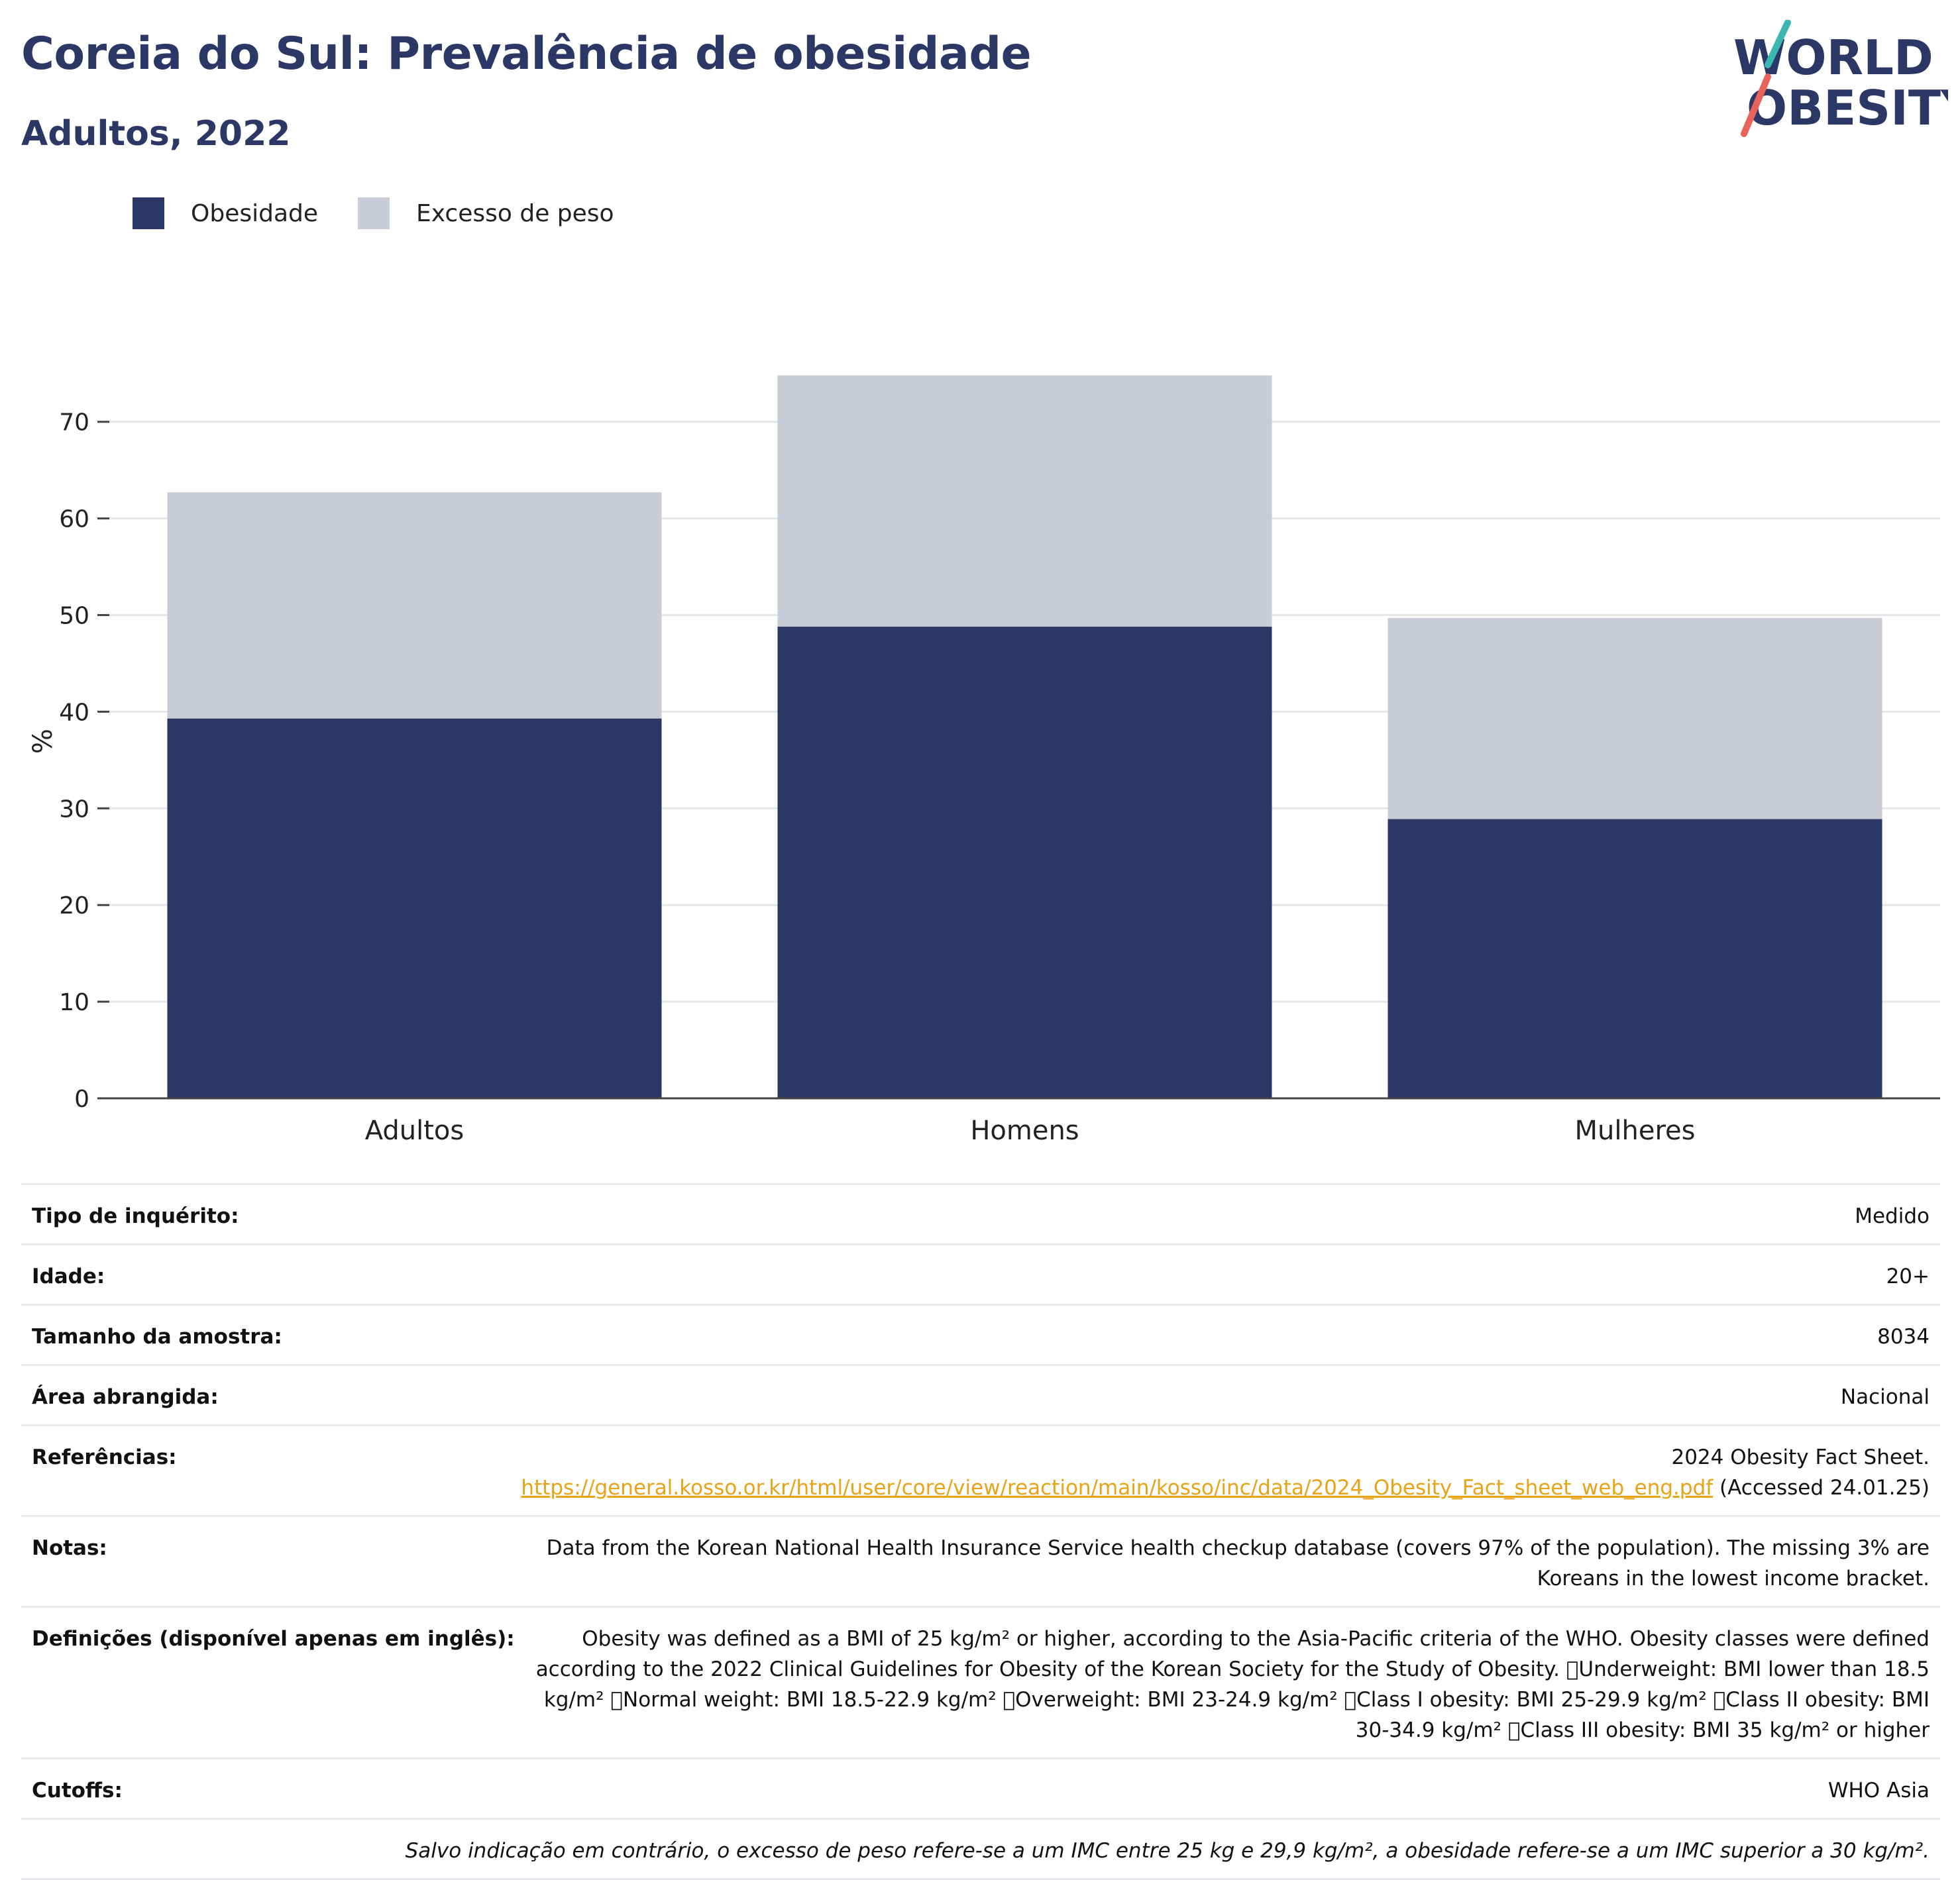 This screenshot has width=1960, height=1880. I want to click on reference-accessed: (Accessed 24.01.25), so click(1824, 1488).